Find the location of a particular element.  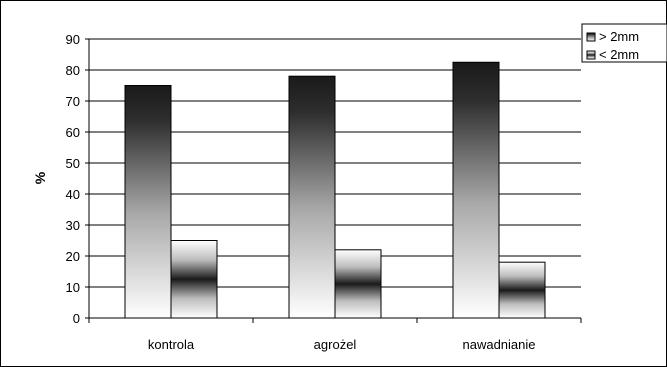

legend: > 2mm < 2mm is located at coordinates (624, 43).